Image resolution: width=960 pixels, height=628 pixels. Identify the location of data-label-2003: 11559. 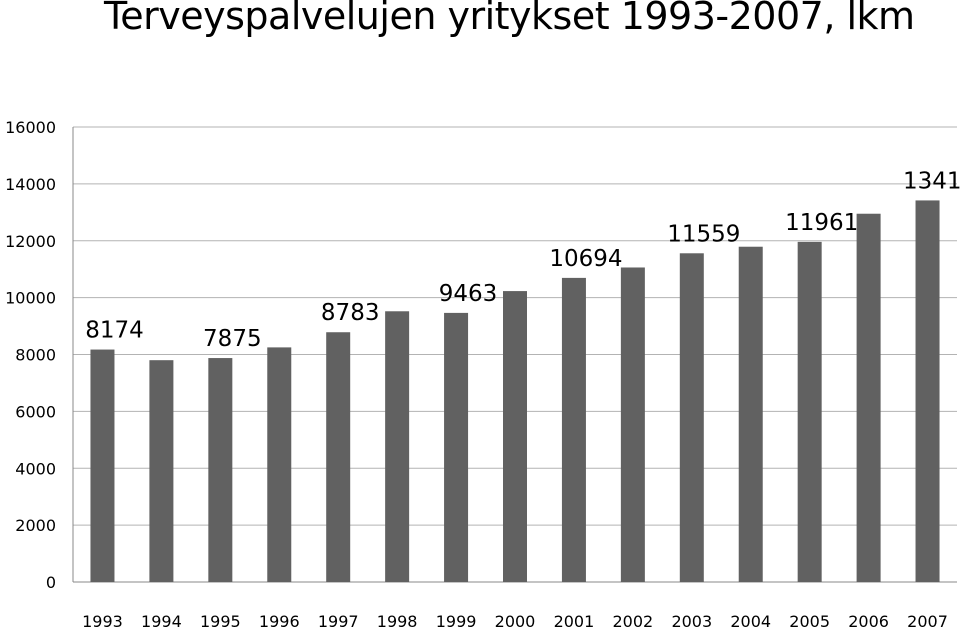
(703, 234).